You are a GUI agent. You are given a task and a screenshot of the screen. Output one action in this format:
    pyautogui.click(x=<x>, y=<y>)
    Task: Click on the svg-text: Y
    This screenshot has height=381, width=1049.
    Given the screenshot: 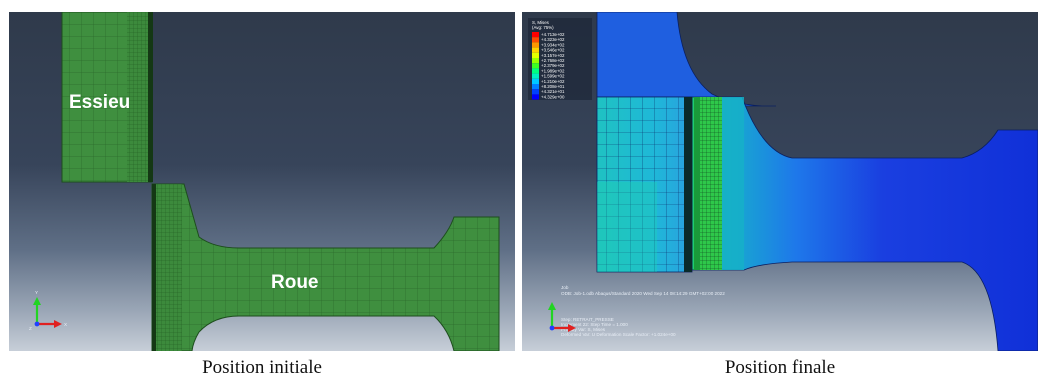 What is the action you would take?
    pyautogui.click(x=36, y=292)
    